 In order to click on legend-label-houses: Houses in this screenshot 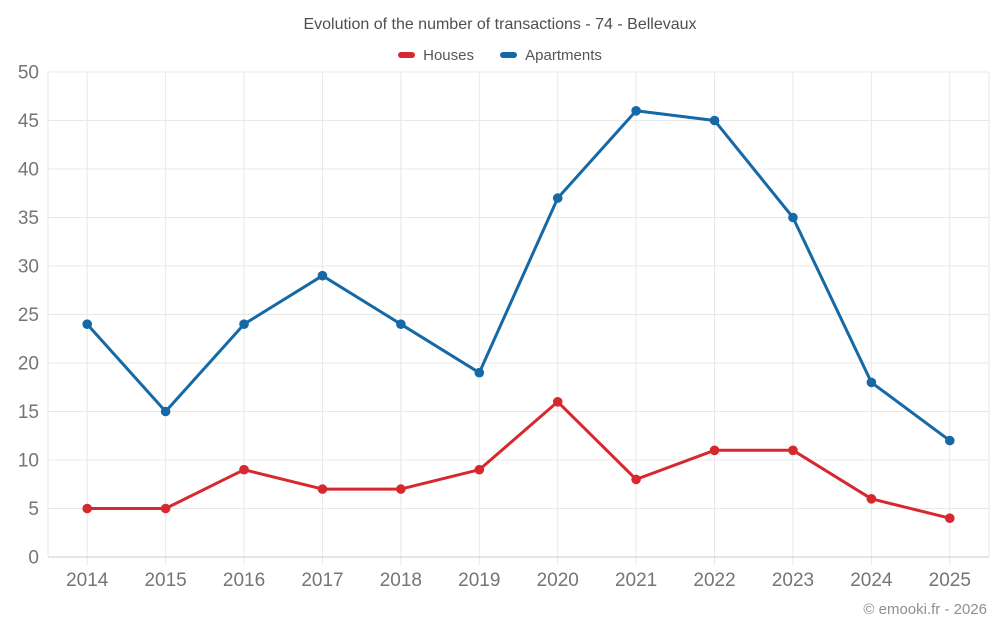, I will do `click(448, 55)`.